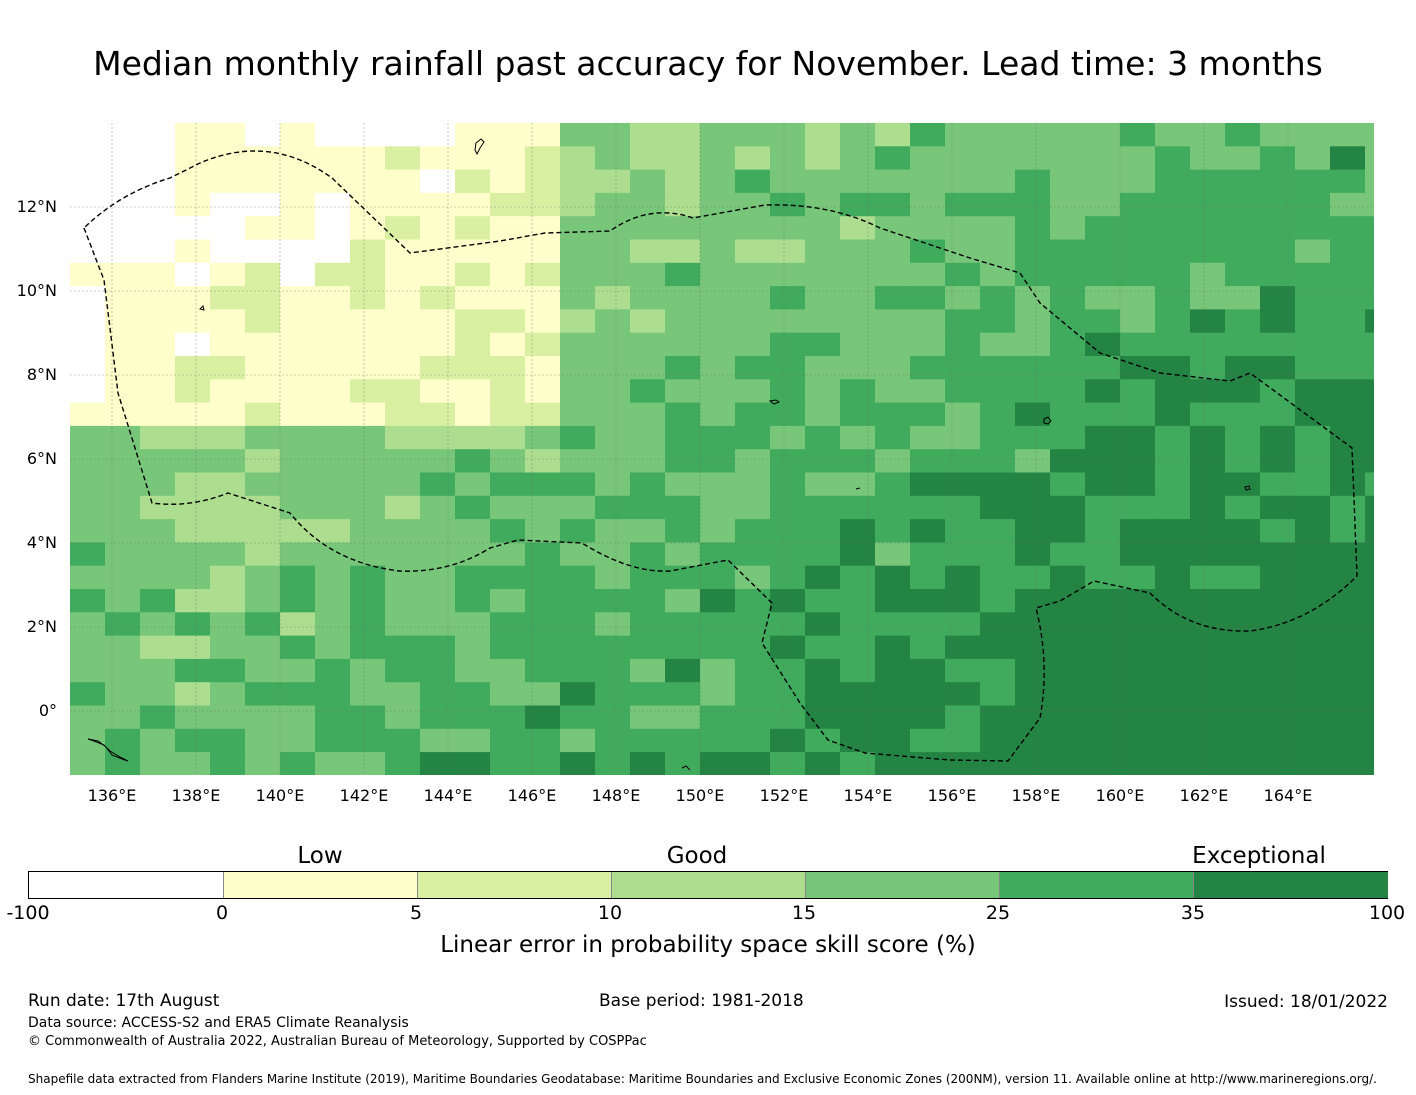  I want to click on lat-tick: 10°N, so click(36, 290).